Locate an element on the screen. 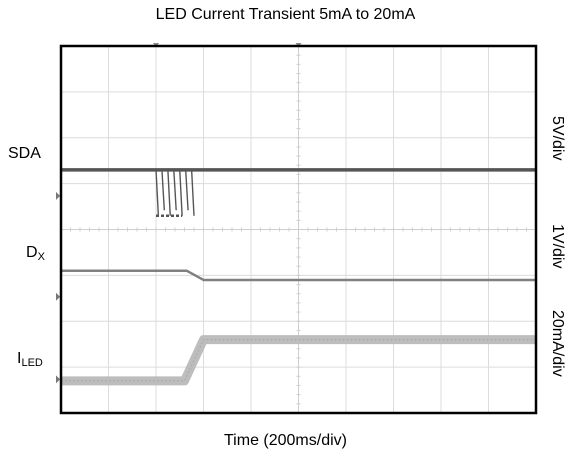 This screenshot has height=464, width=571. chart-title: LED Current Transient 5mA to 20mA is located at coordinates (285, 14).